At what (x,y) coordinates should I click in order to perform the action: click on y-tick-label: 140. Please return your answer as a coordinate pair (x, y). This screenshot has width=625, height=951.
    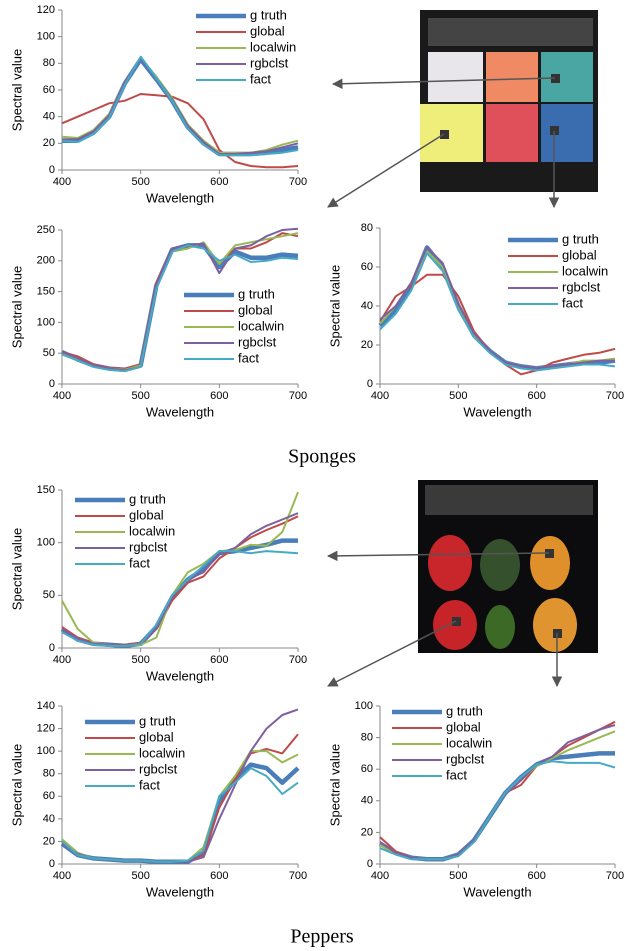
    Looking at the image, I should click on (46, 706).